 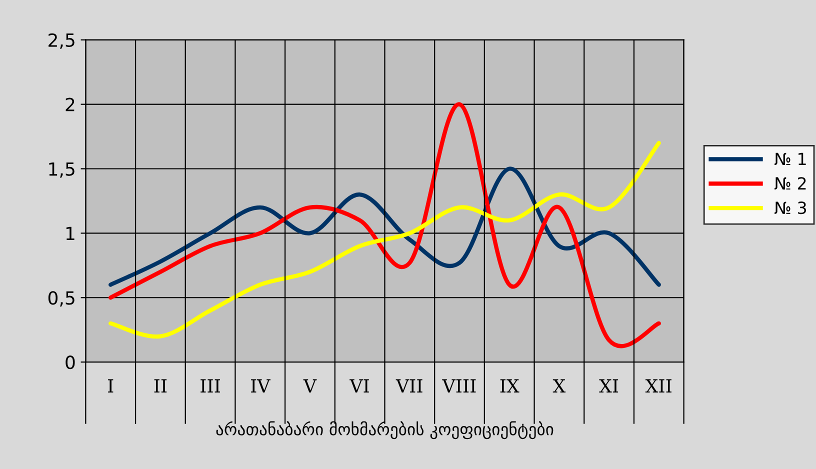 I want to click on x-tick-label: III, so click(x=210, y=385).